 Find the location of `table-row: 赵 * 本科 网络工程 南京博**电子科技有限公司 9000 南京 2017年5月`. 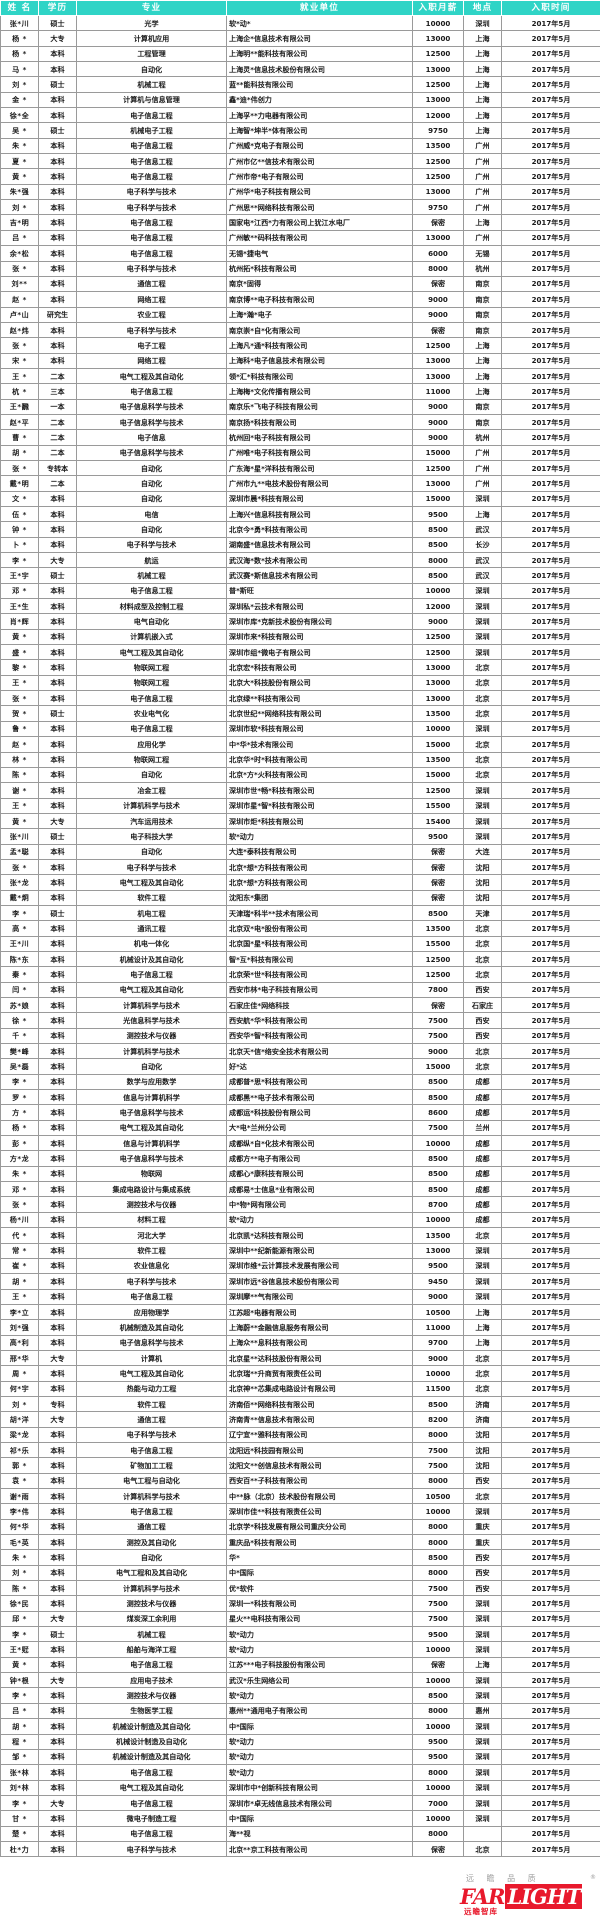

table-row: 赵 * 本科 网络工程 南京博**电子科技有限公司 9000 南京 2017年5月 is located at coordinates (300, 299).